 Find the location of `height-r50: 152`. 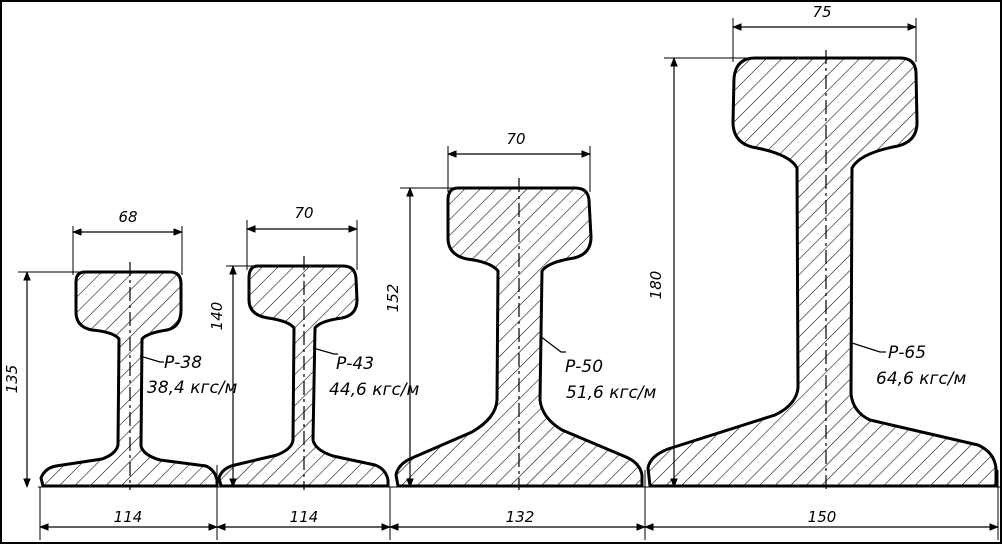

height-r50: 152 is located at coordinates (393, 298).